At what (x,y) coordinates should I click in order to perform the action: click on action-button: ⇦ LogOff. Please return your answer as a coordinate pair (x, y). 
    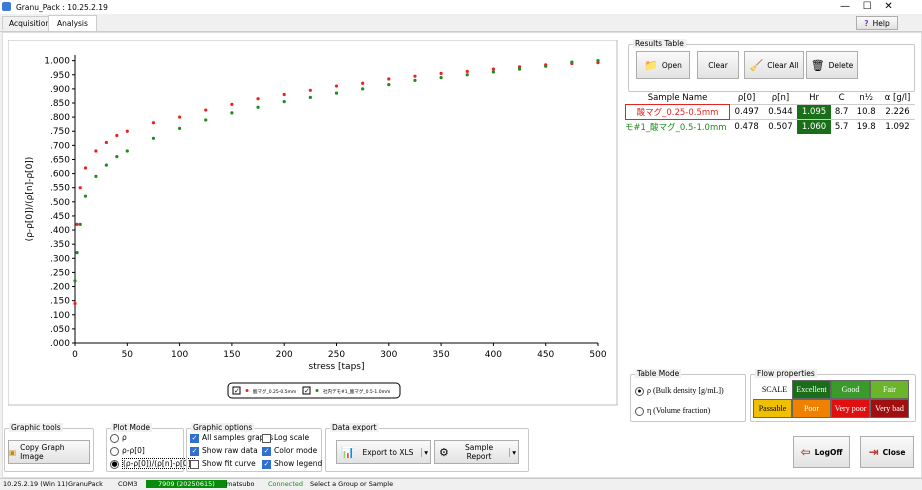
    Looking at the image, I should click on (821, 452).